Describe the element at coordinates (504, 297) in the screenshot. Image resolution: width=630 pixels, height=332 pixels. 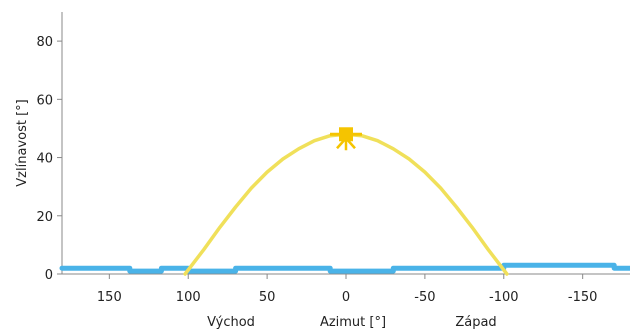
I see `x-tick-label: -100` at that location.